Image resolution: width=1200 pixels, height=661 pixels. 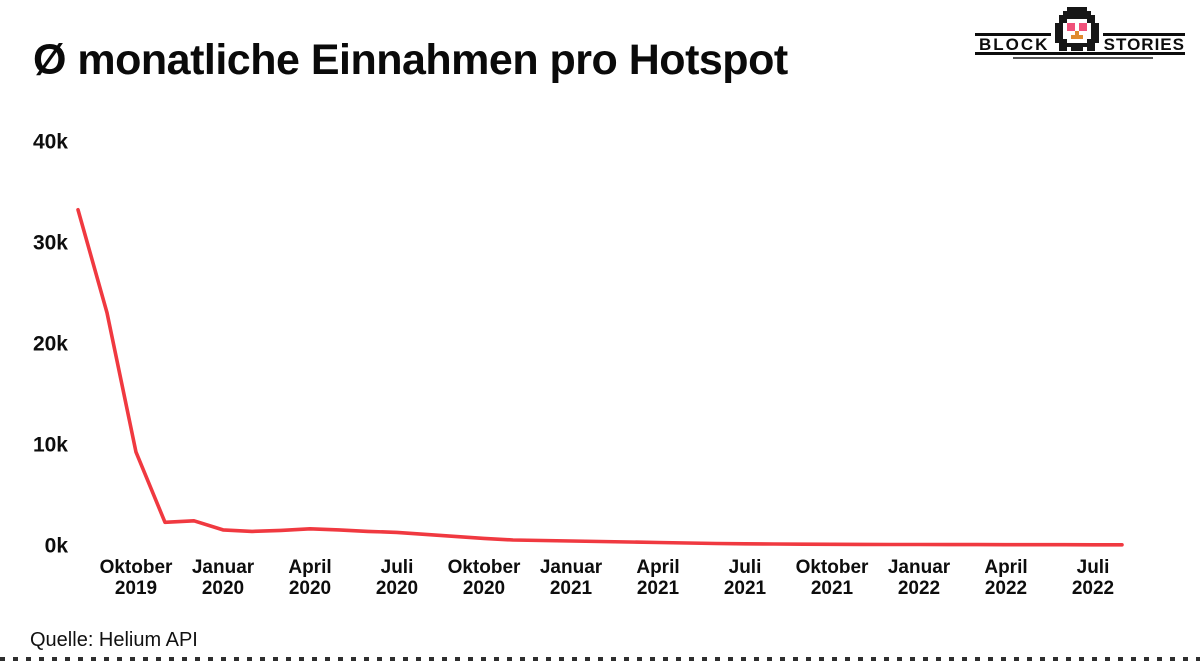 I want to click on block-stories-logo: BLOCK STORIES, so click(x=1080, y=34).